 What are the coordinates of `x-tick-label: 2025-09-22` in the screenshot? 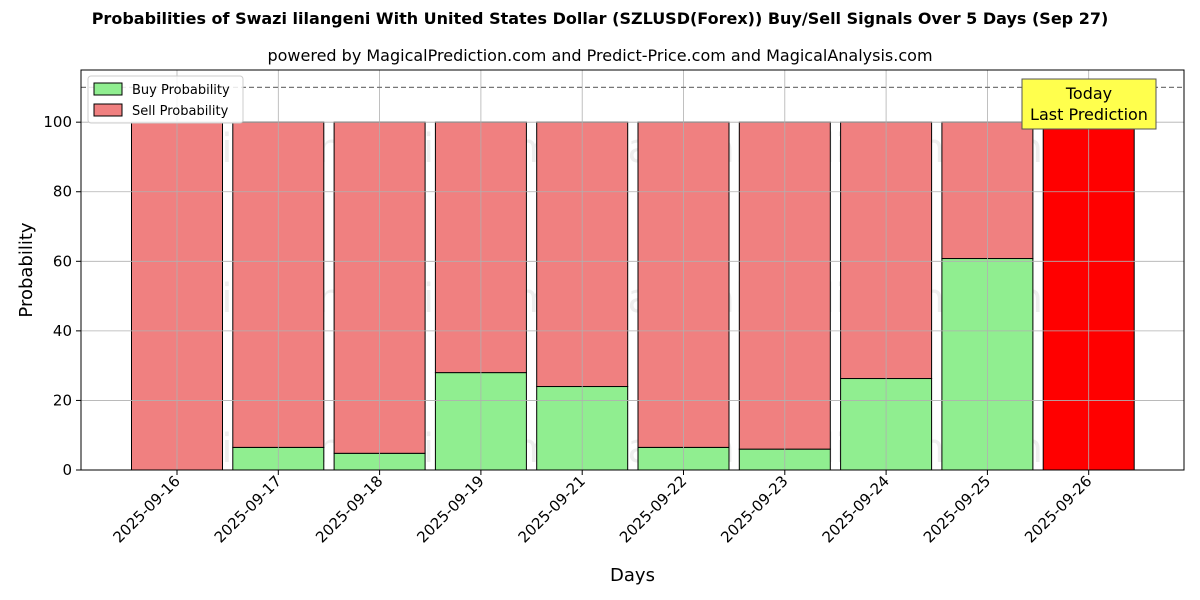 It's located at (653, 509).